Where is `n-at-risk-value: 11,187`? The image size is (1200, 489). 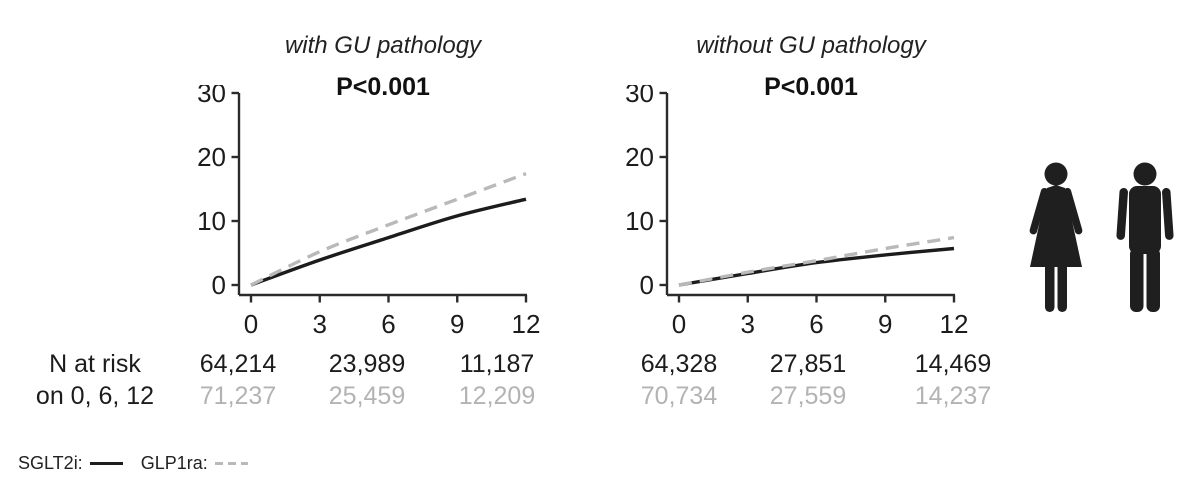
n-at-risk-value: 11,187 is located at coordinates (497, 364).